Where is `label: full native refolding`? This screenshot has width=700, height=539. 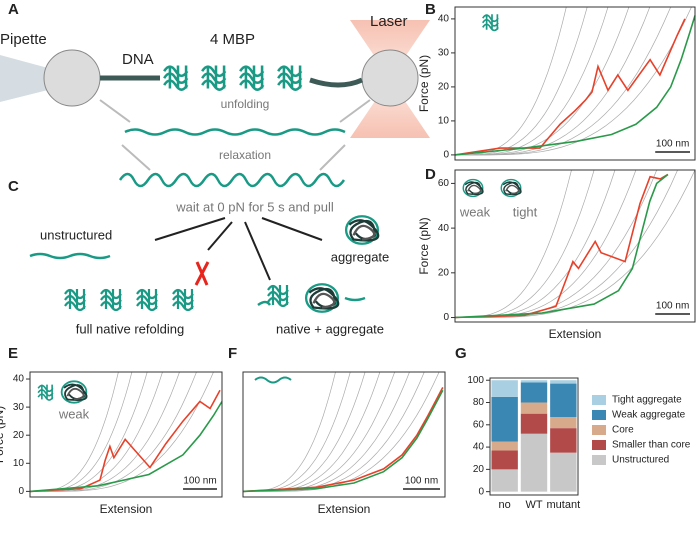
label: full native refolding is located at coordinates (130, 328).